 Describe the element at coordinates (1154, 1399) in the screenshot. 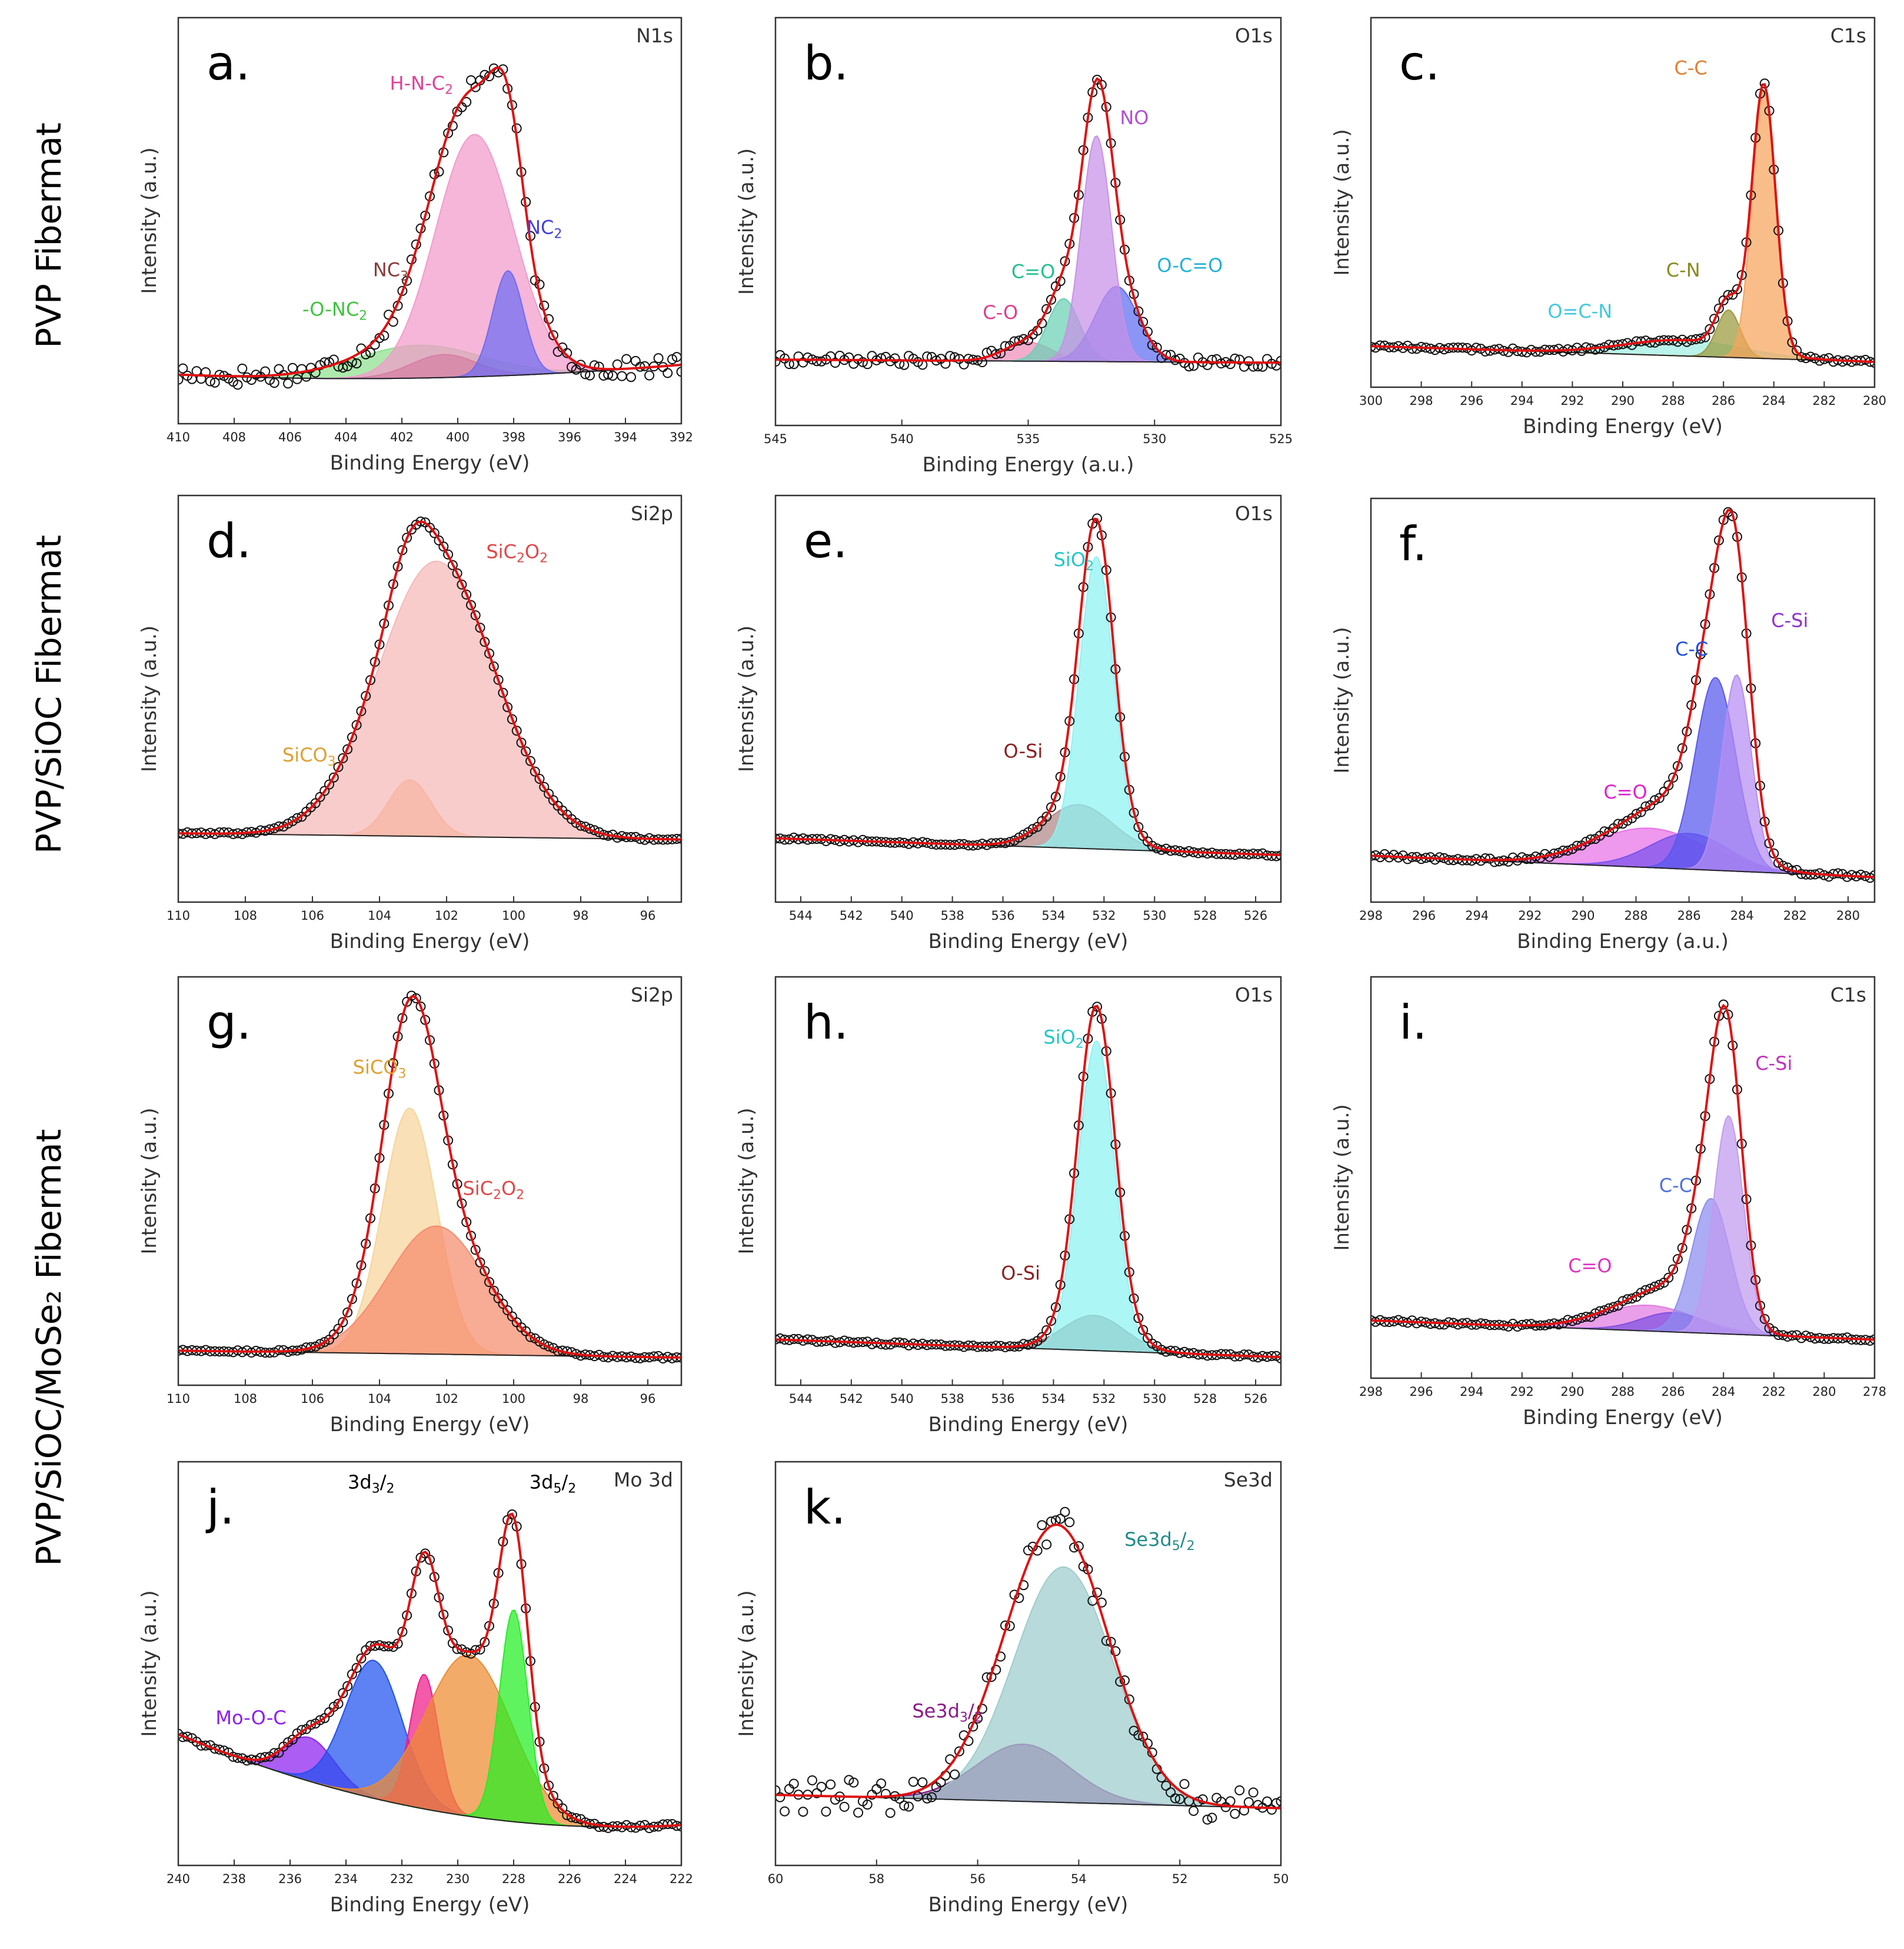

I see `x-tick-label: 530` at that location.